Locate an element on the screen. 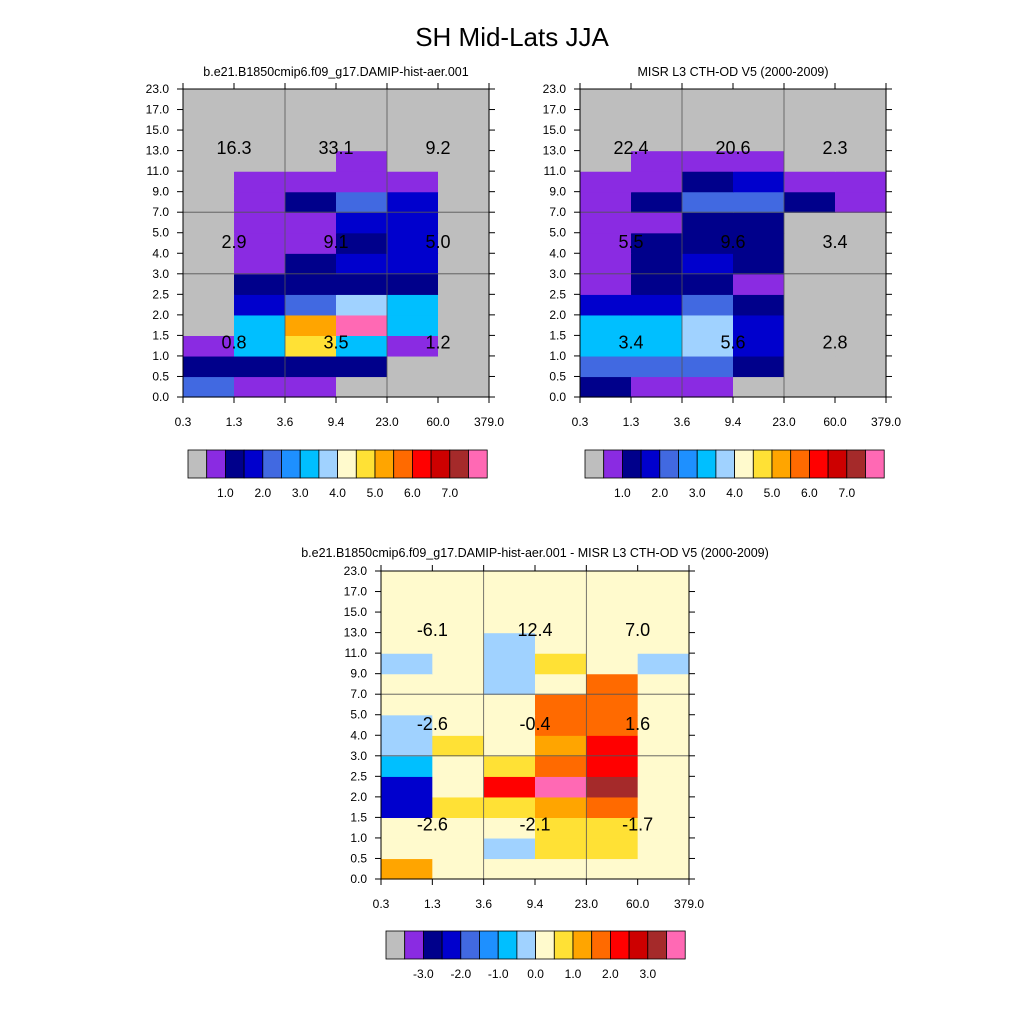 Image resolution: width=1024 pixels, height=1024 pixels. bin-total-label: -1.7 is located at coordinates (637, 824).